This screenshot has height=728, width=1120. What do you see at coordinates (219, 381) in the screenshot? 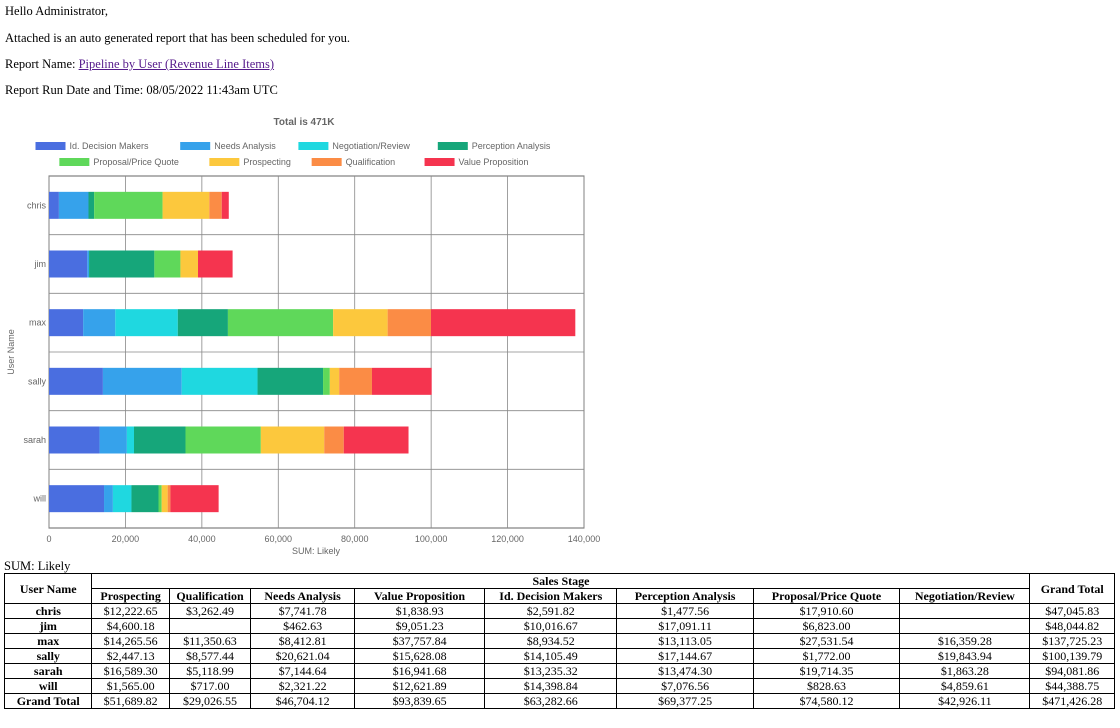
I see `bar-sally-negotiation-review` at bounding box center [219, 381].